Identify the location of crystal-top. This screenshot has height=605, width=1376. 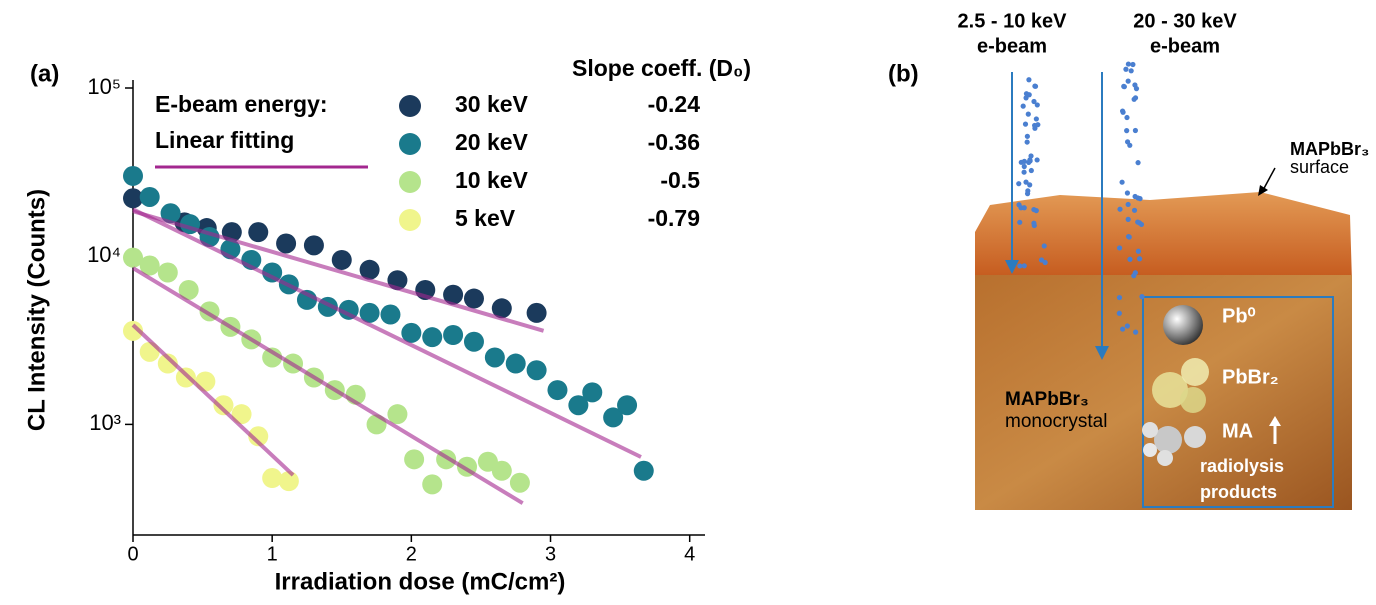
(1163, 237).